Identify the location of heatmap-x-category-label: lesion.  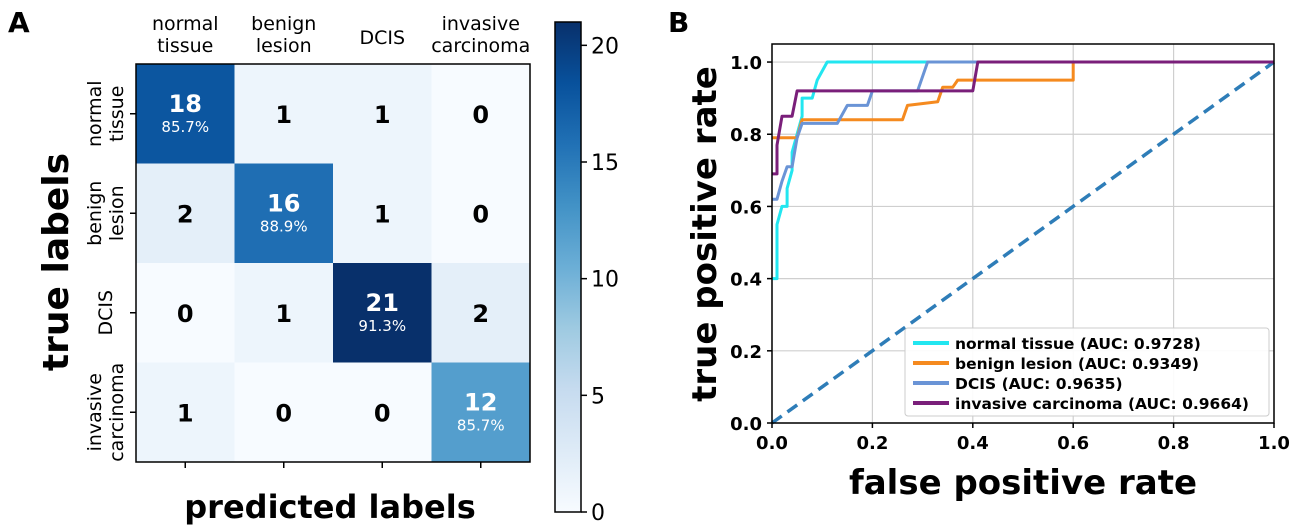
(284, 46).